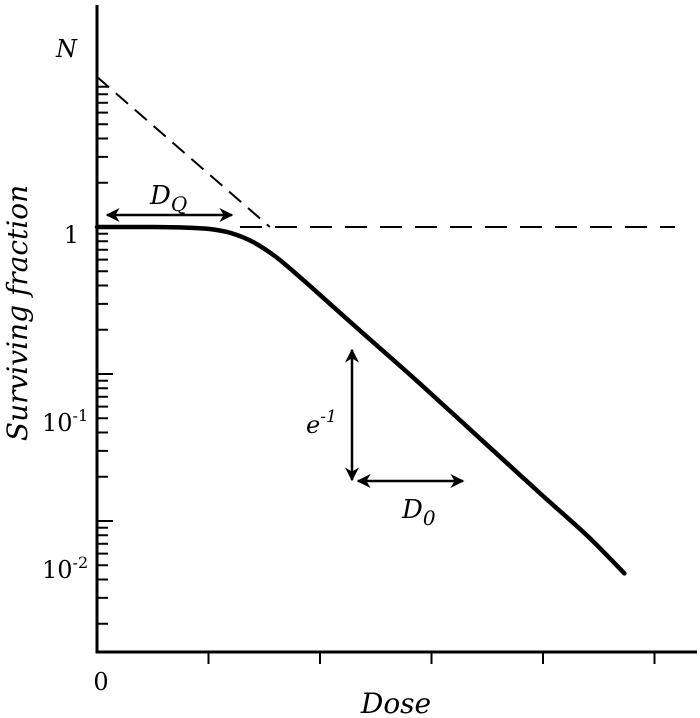  Describe the element at coordinates (66, 49) in the screenshot. I see `n-label: N` at that location.